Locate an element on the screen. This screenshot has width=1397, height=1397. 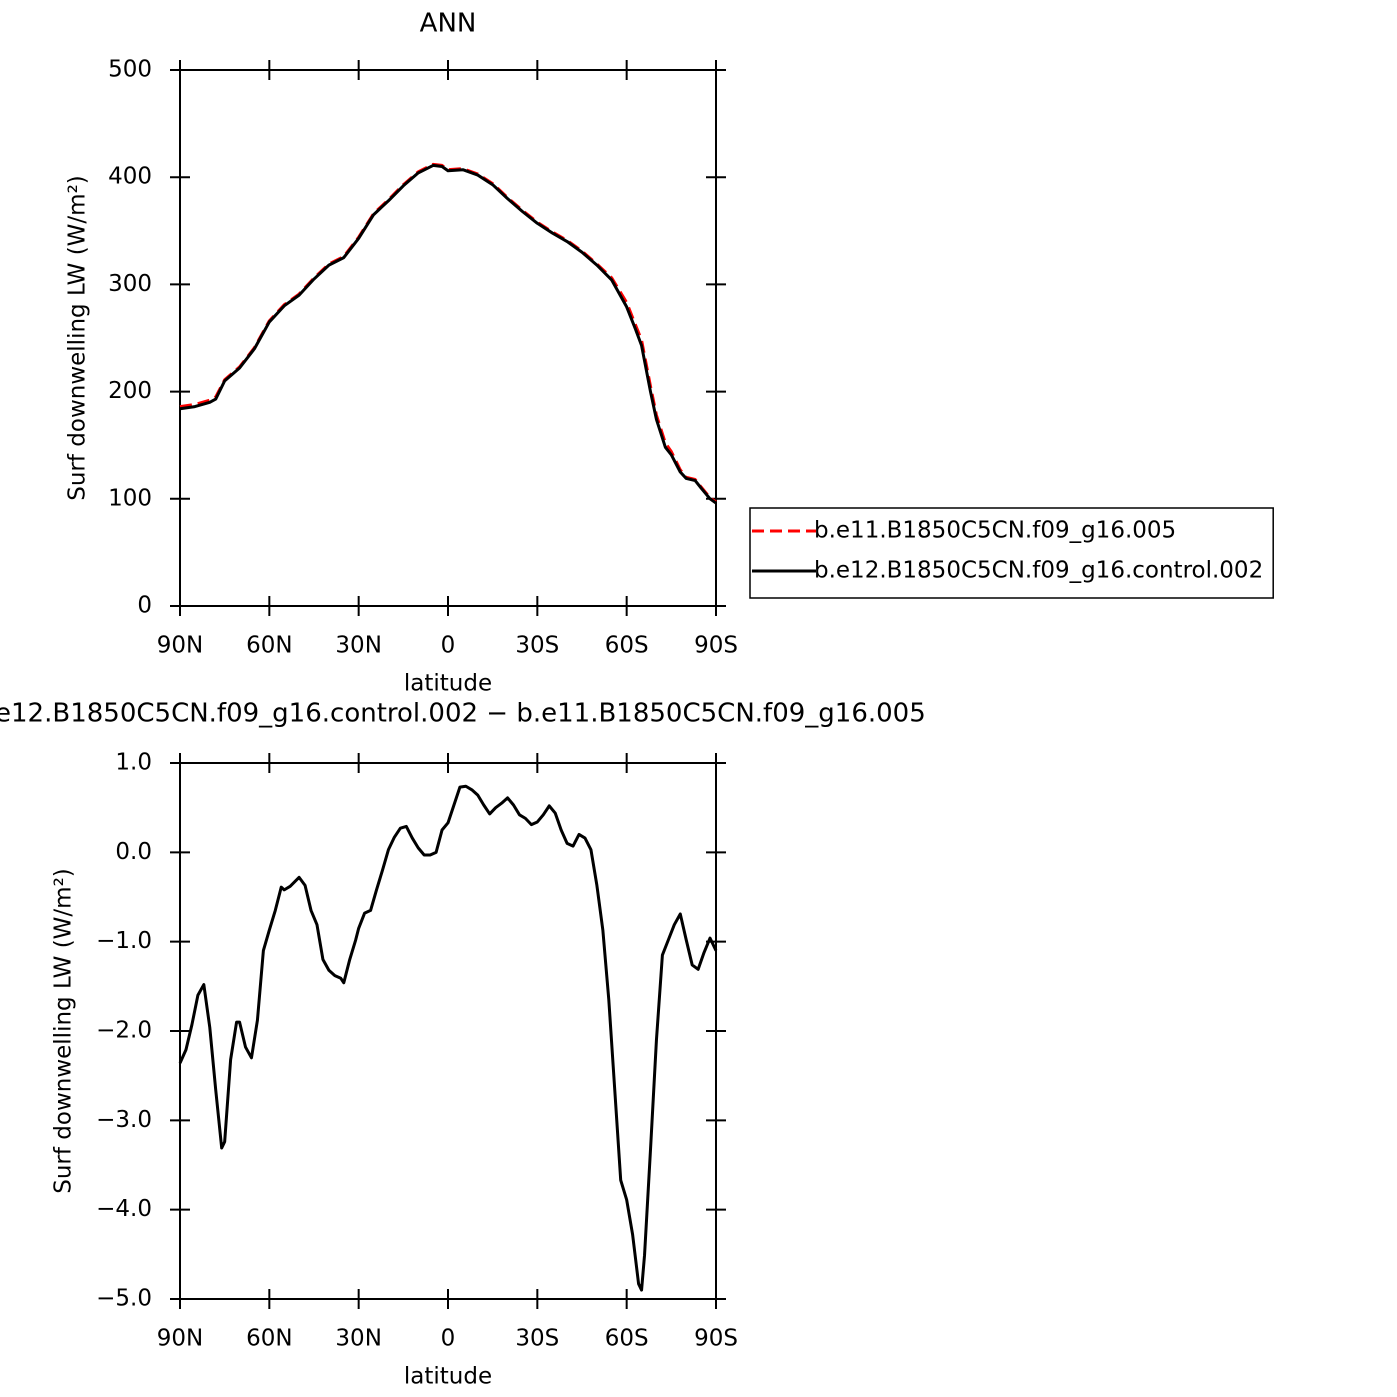
y-tick-label: −1.0 is located at coordinates (124, 941).